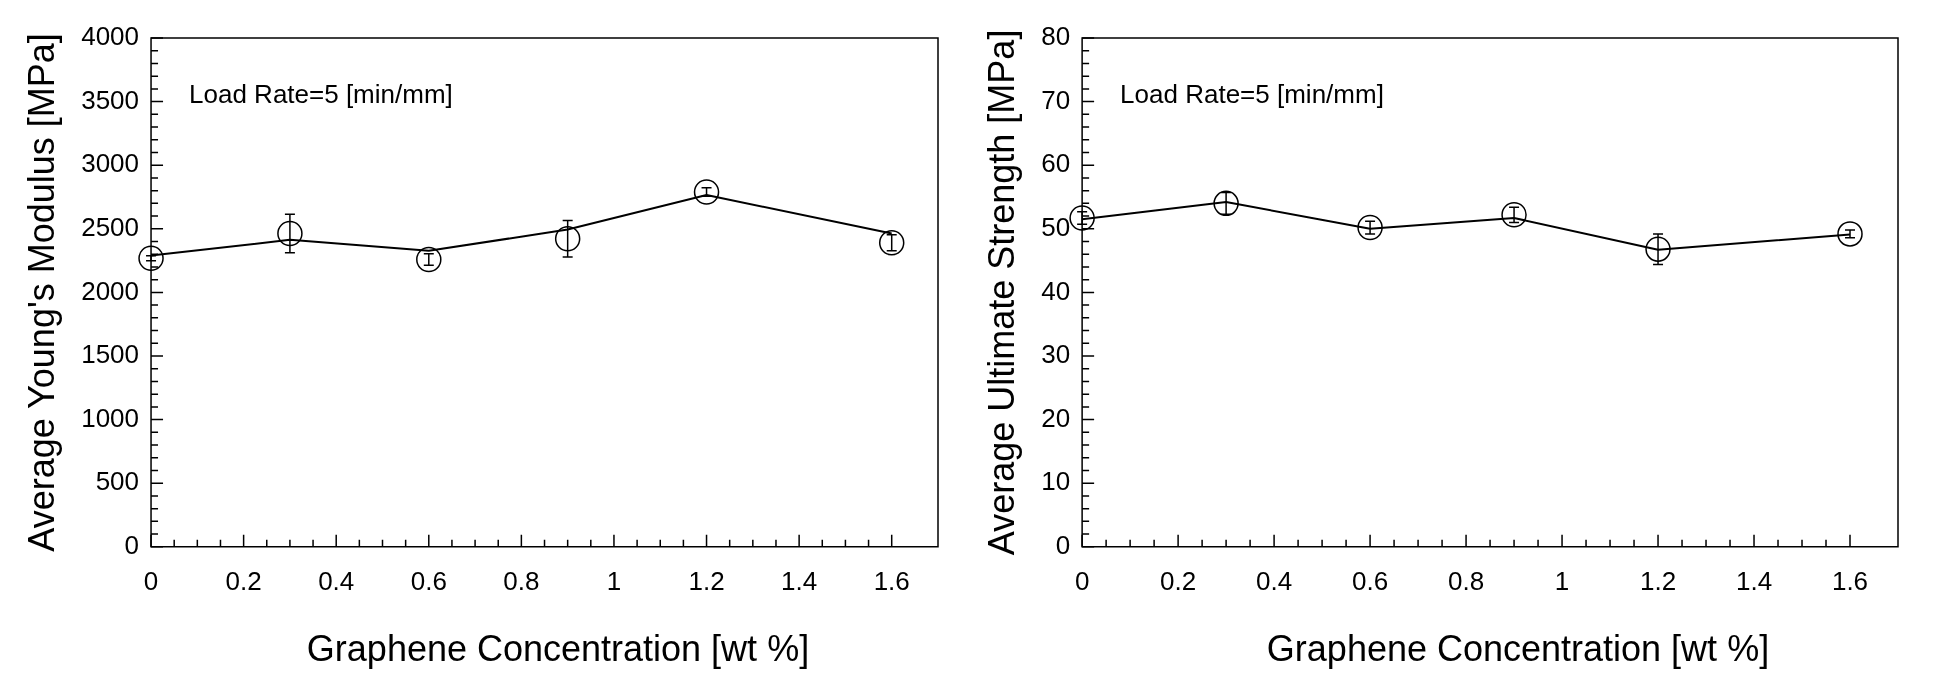 The height and width of the screenshot is (700, 1949). What do you see at coordinates (110, 36) in the screenshot?
I see `y-tick-label: 4000` at bounding box center [110, 36].